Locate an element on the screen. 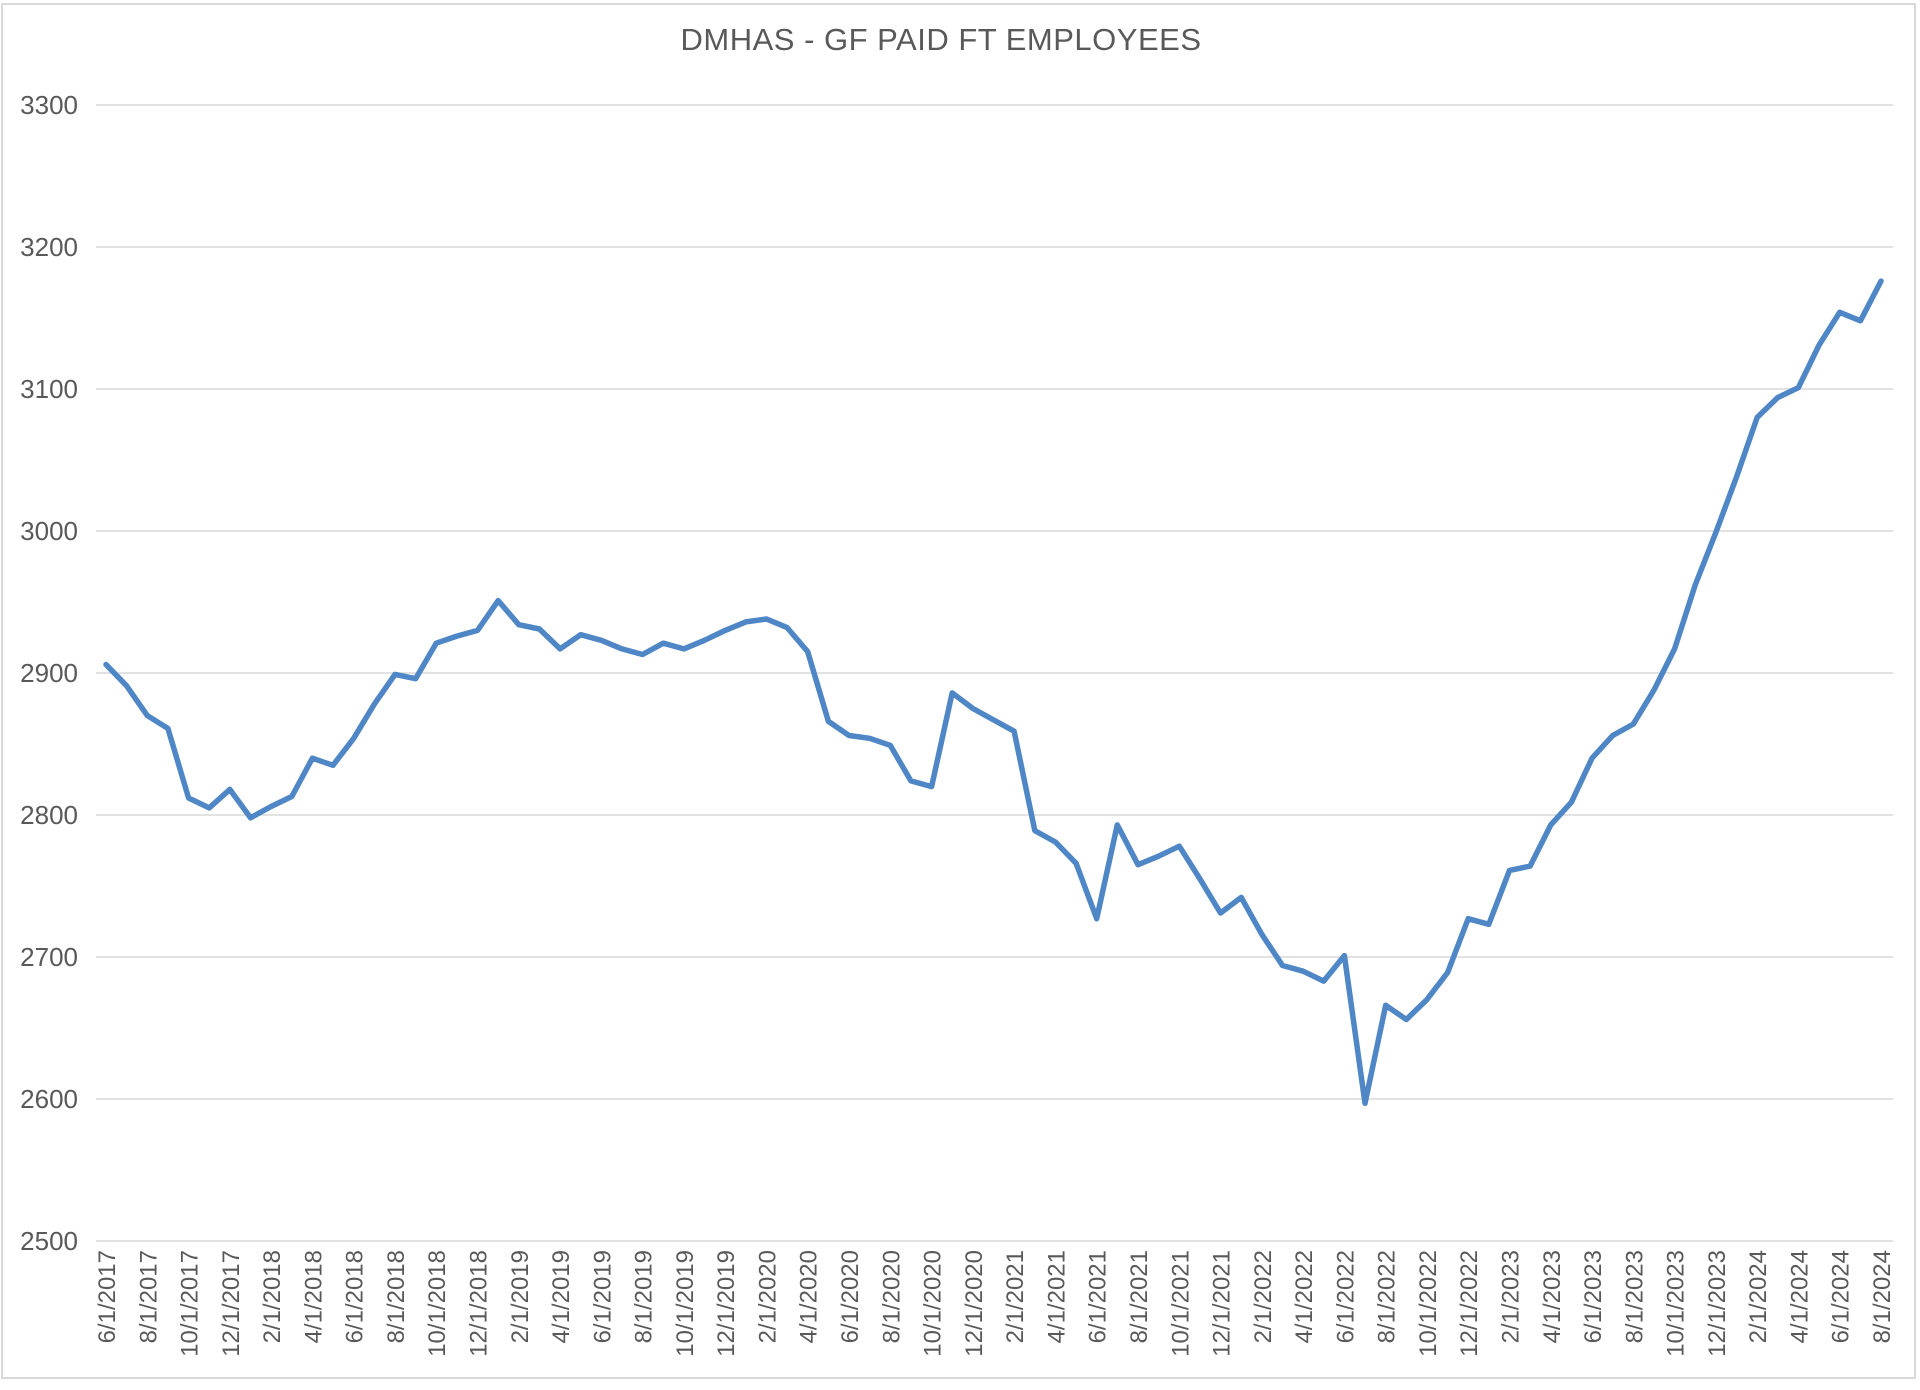  x-axis-tick-label: 12/1/2021 is located at coordinates (1222, 1303).